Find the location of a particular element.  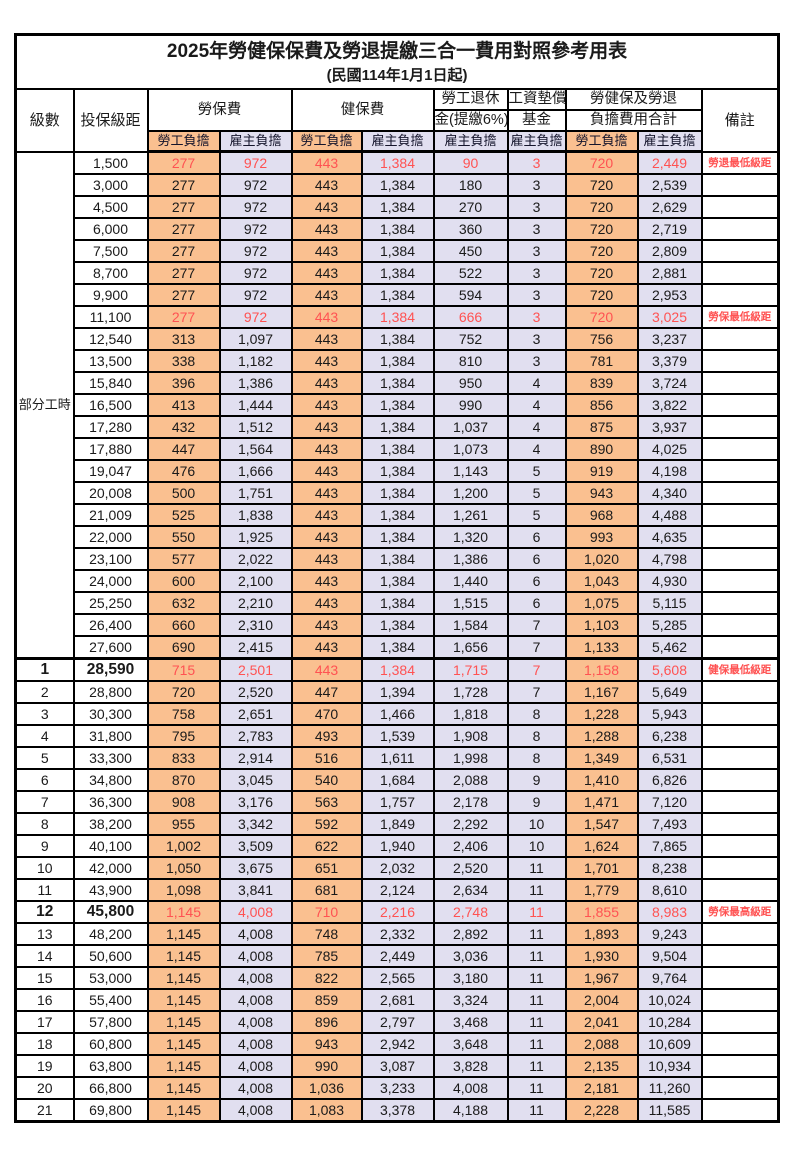

cell-labor-employer: 972 is located at coordinates (255, 251).